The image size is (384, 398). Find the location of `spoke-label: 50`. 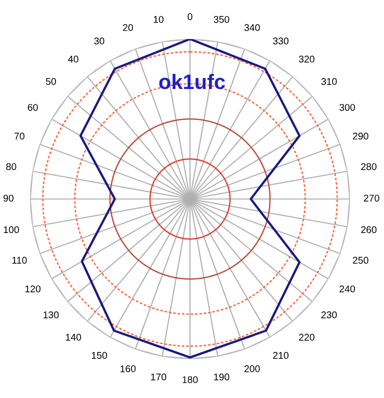

spoke-label: 50 is located at coordinates (51, 81).